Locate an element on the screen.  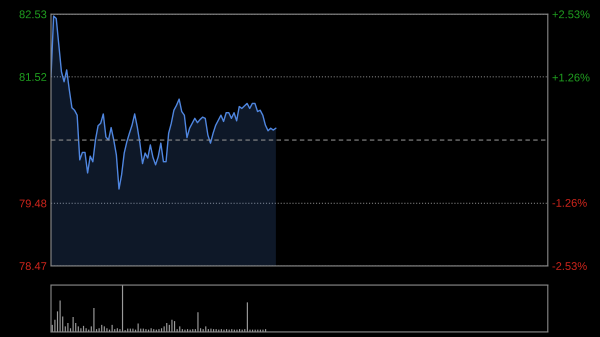
y2-tick-label: -1.26% is located at coordinates (569, 202).